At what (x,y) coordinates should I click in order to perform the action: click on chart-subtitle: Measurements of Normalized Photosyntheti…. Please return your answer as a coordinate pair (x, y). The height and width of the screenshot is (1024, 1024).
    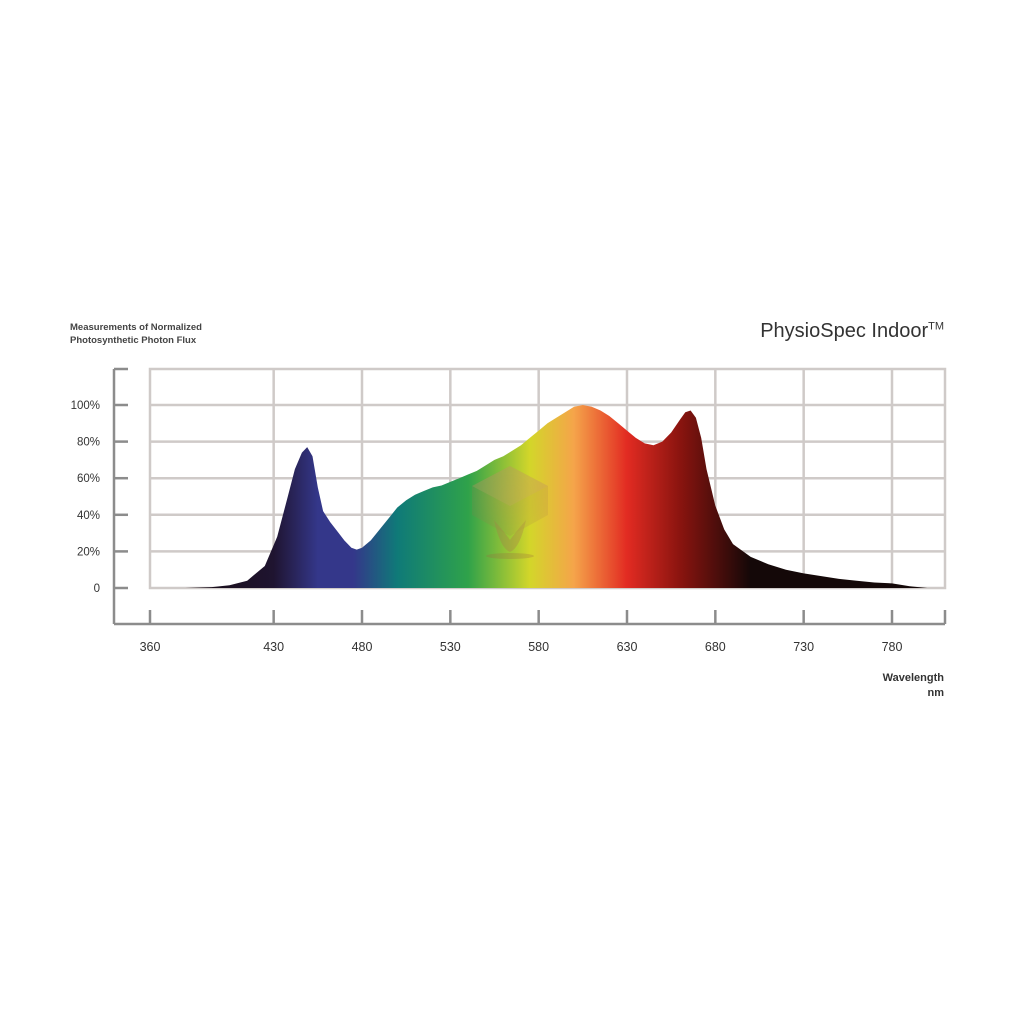
    Looking at the image, I should click on (136, 334).